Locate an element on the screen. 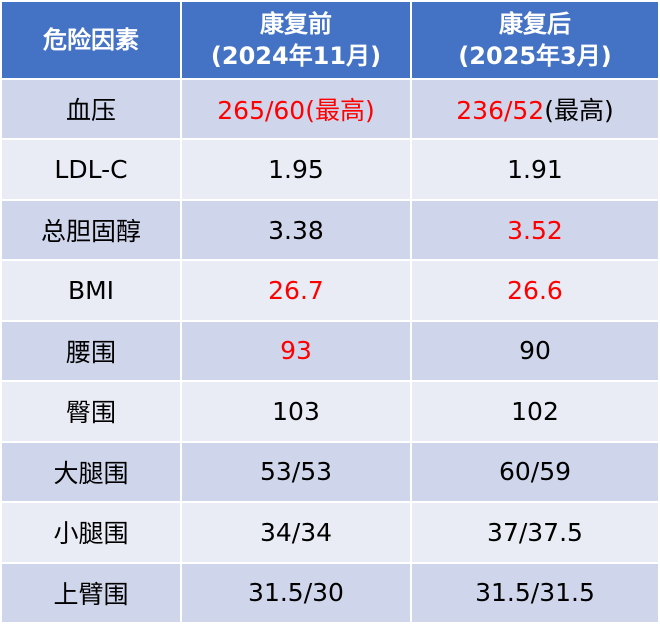 The height and width of the screenshot is (624, 660). header-after-title: 康复后 is located at coordinates (535, 24).